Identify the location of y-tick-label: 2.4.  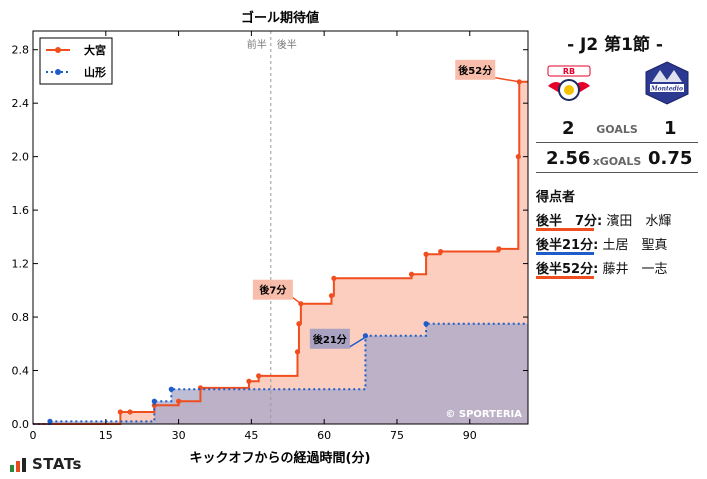
(21, 103).